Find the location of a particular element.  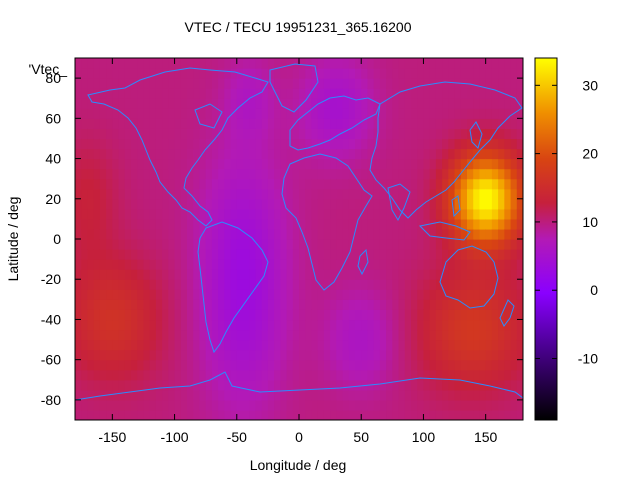

x-tick-label: 0 is located at coordinates (299, 437).